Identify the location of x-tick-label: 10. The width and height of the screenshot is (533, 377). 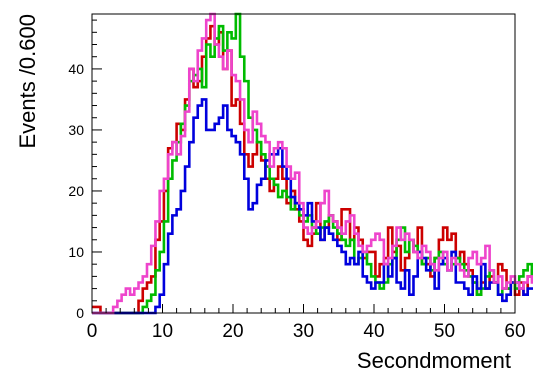
(162, 331).